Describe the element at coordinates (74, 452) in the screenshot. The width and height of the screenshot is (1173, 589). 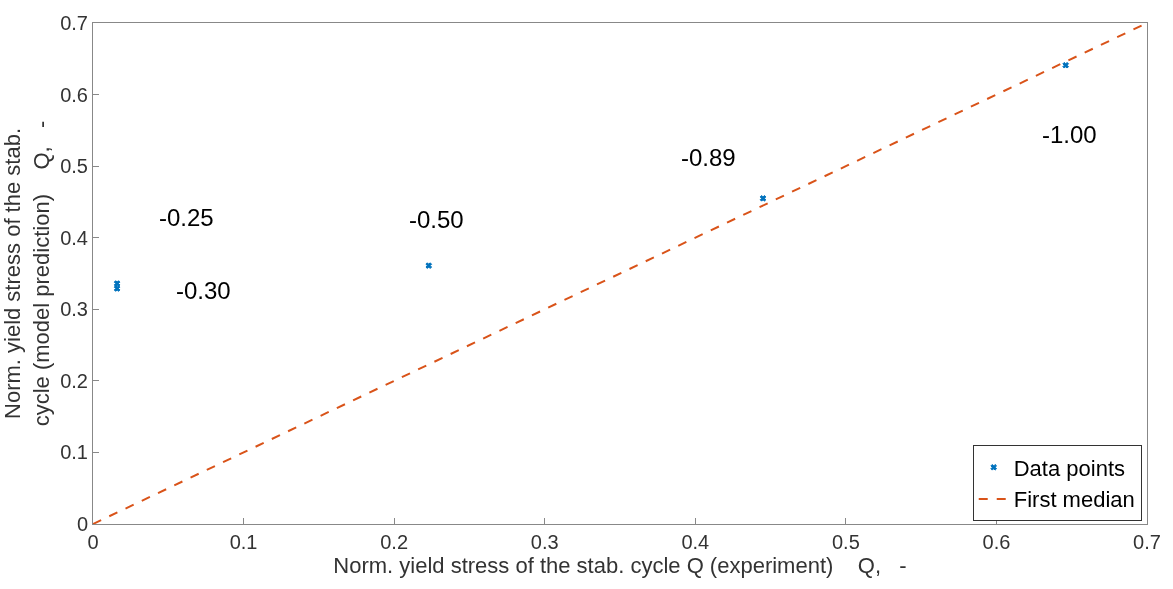
I see `y-tick-label: 0.1` at that location.